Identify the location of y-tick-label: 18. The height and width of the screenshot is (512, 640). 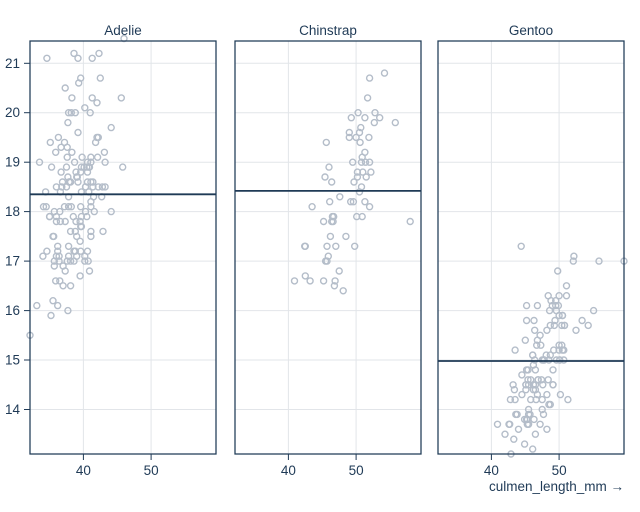
(12, 211).